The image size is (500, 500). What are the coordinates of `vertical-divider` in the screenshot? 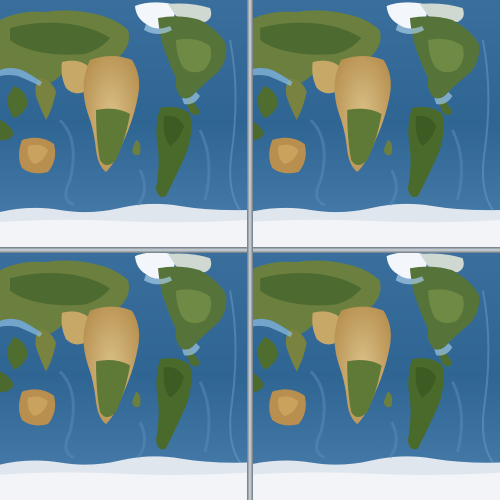 It's located at (250, 250).